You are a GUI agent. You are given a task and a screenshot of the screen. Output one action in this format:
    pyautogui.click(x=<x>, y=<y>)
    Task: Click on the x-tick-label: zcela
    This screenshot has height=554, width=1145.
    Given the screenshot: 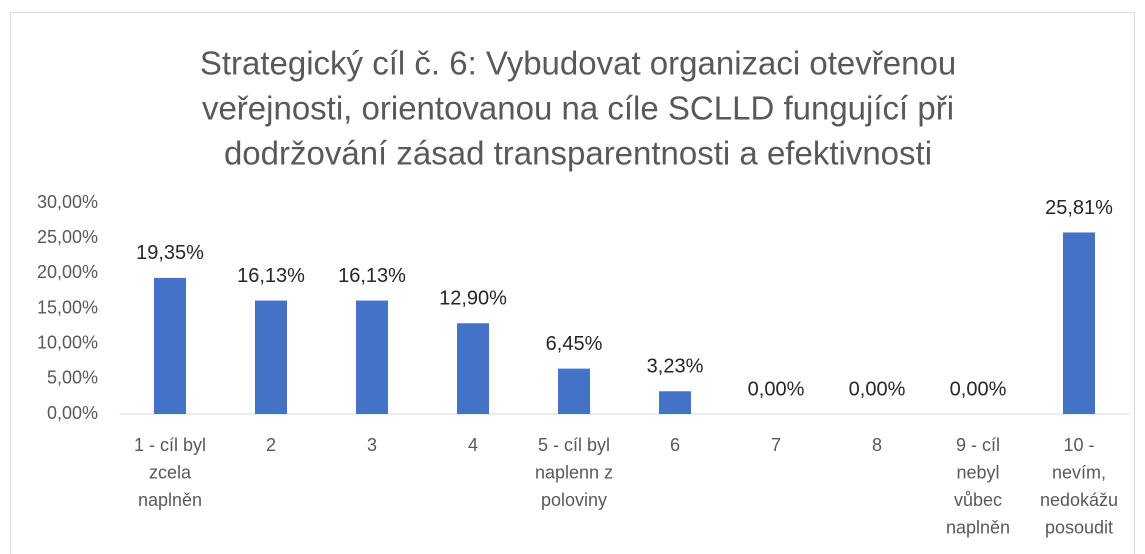 What is the action you would take?
    pyautogui.click(x=170, y=472)
    